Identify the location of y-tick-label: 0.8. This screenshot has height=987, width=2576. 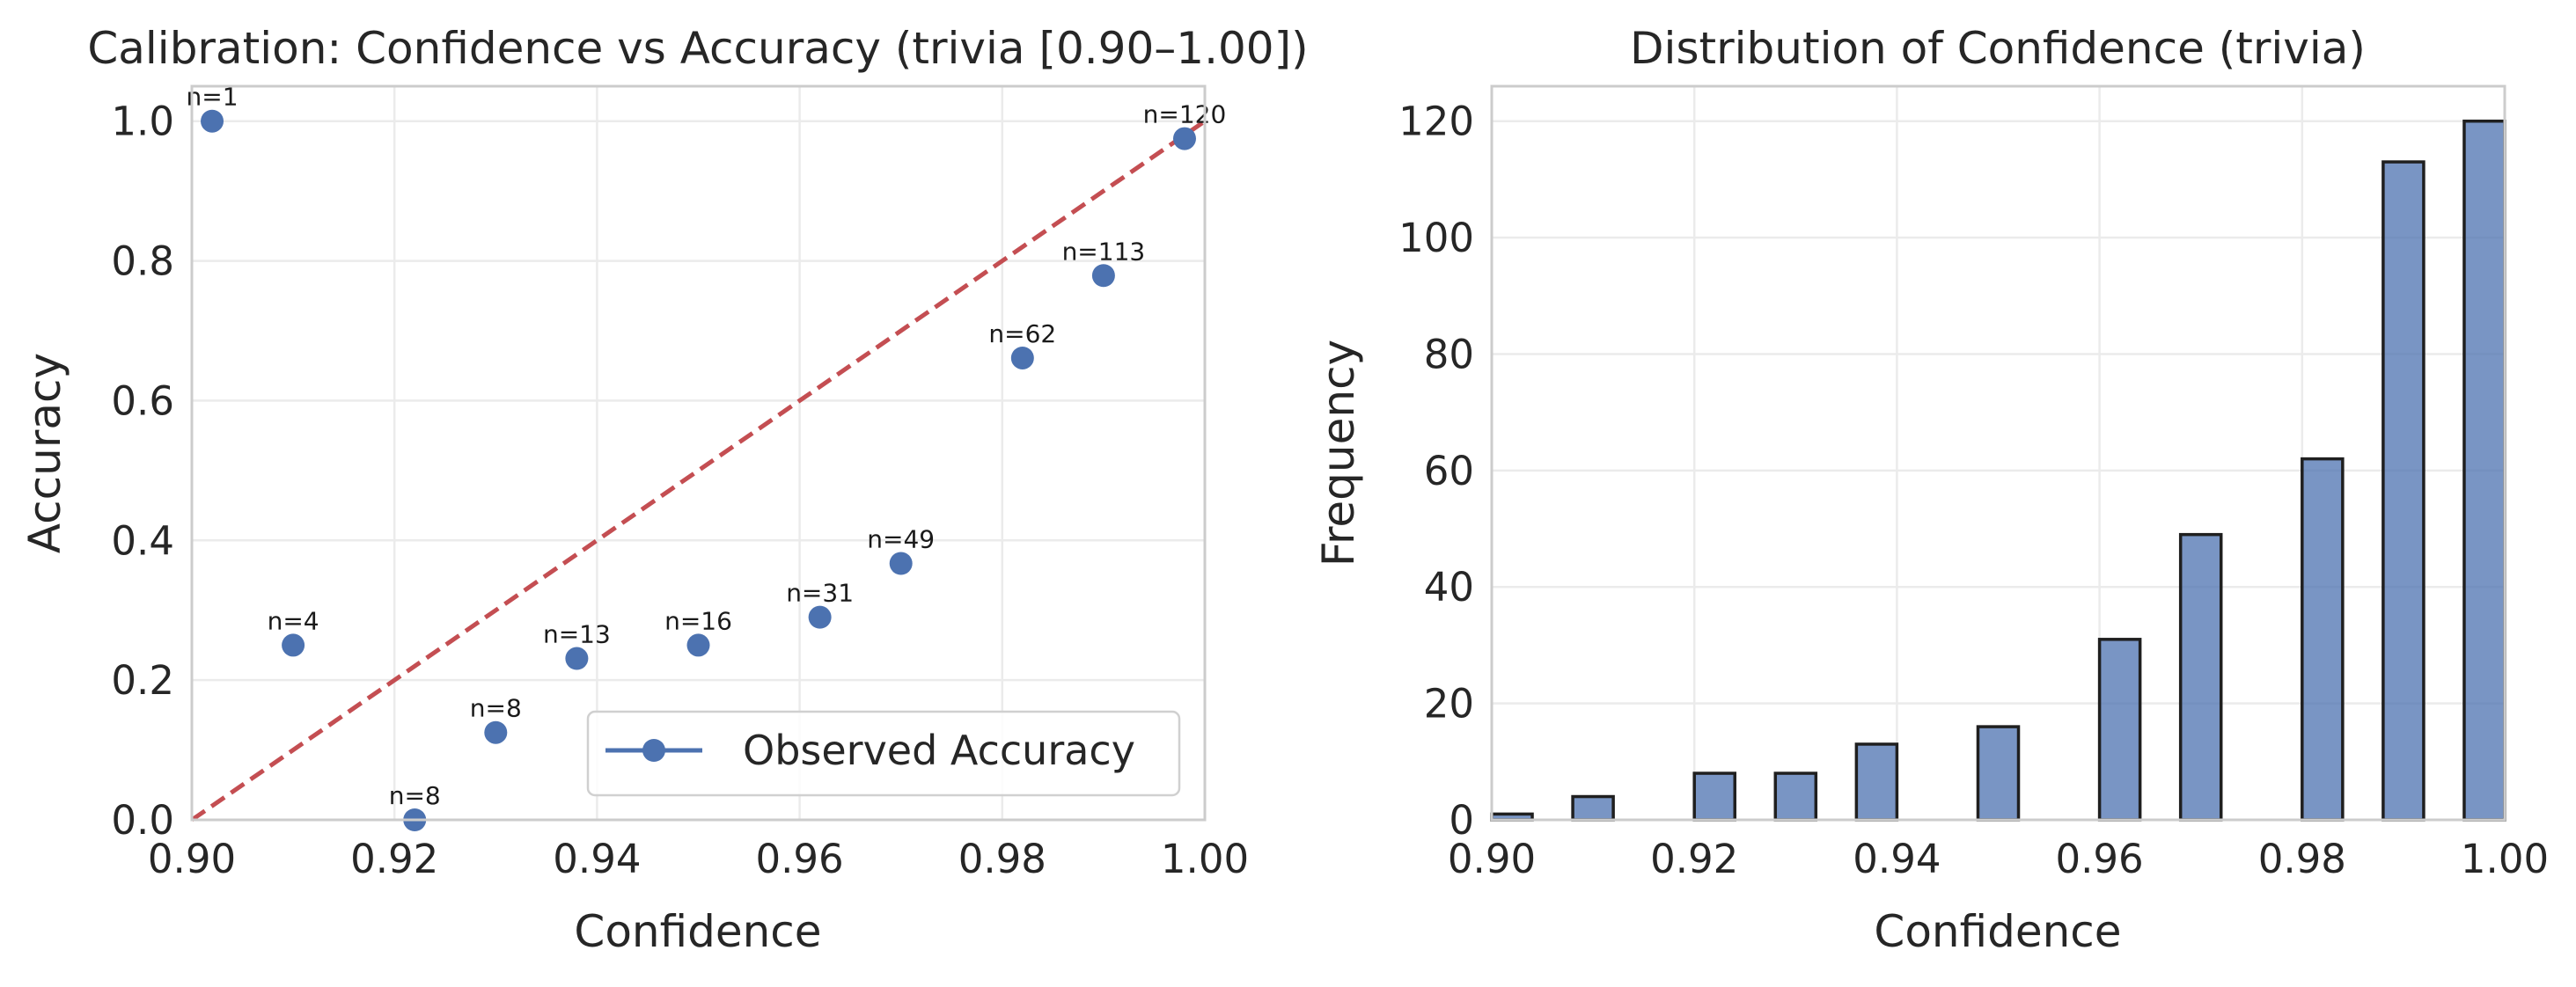
(142, 261).